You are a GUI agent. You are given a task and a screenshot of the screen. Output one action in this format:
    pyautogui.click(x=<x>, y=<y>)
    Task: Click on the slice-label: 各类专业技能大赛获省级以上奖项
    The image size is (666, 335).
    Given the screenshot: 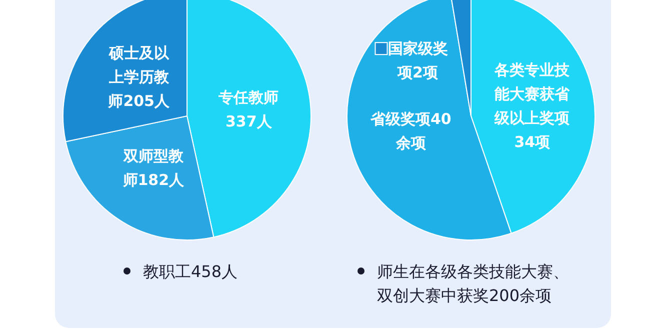 What is the action you would take?
    pyautogui.click(x=532, y=93)
    